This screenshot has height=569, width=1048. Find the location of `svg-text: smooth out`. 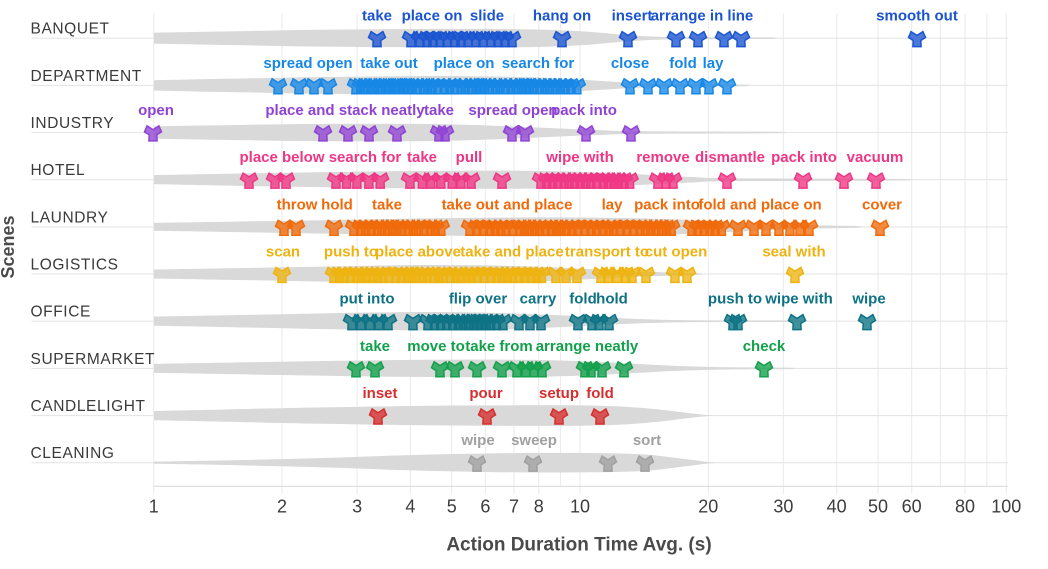

svg-text: smooth out is located at coordinates (917, 16).